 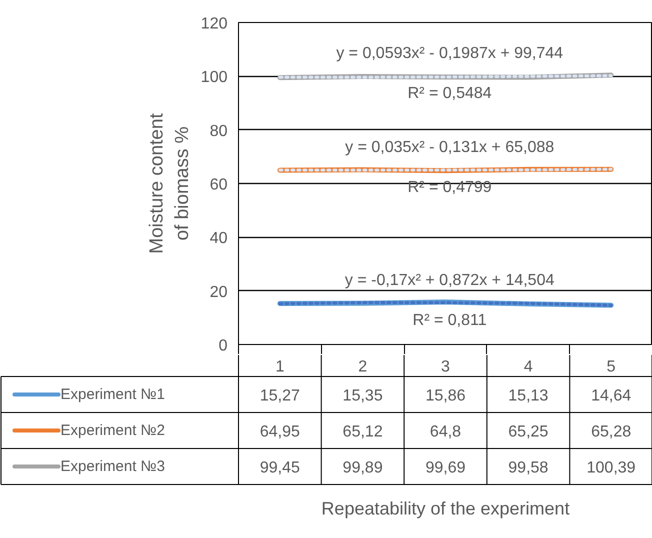 What do you see at coordinates (112, 466) in the screenshot?
I see `legend-label: Experiment №3` at bounding box center [112, 466].